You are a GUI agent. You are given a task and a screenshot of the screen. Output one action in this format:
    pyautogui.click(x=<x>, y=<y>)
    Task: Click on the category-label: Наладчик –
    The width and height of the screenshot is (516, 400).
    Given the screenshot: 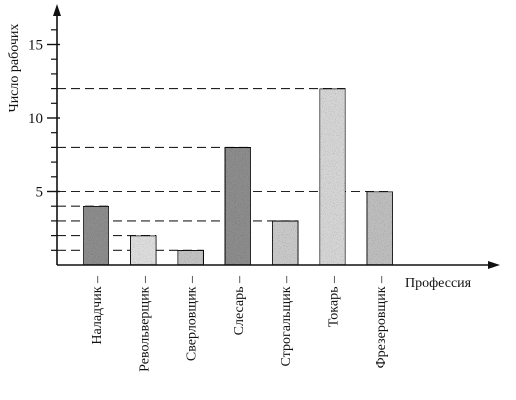 What is the action you would take?
    pyautogui.click(x=97, y=310)
    